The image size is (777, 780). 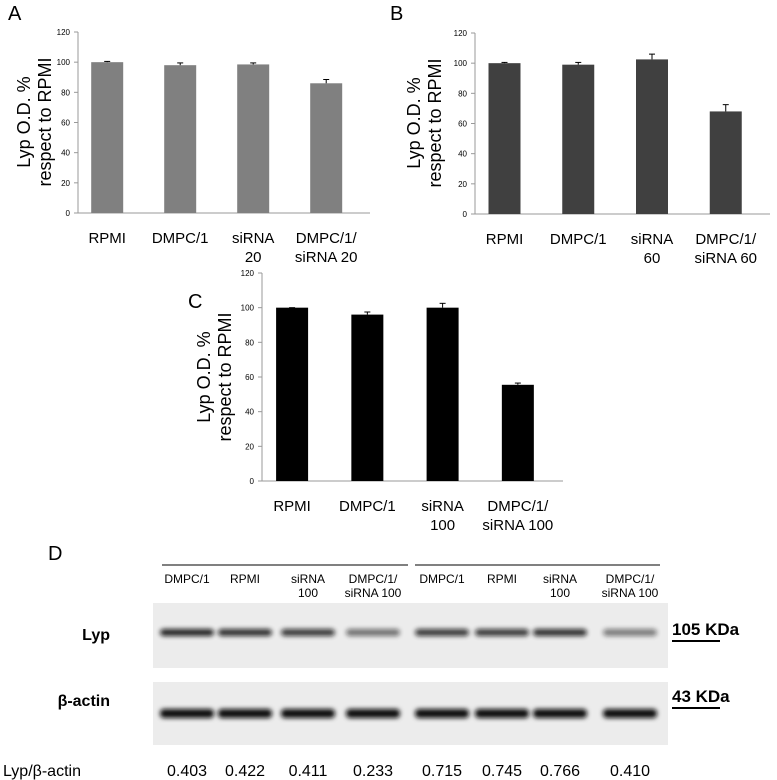 What do you see at coordinates (42, 771) in the screenshot?
I see `ratio-label: Lyp/β-actin` at bounding box center [42, 771].